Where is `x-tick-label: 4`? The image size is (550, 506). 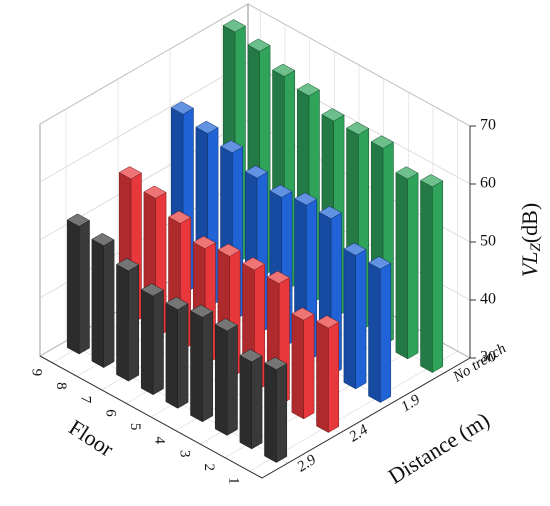 x-tick-label: 4 is located at coordinates (160, 440).